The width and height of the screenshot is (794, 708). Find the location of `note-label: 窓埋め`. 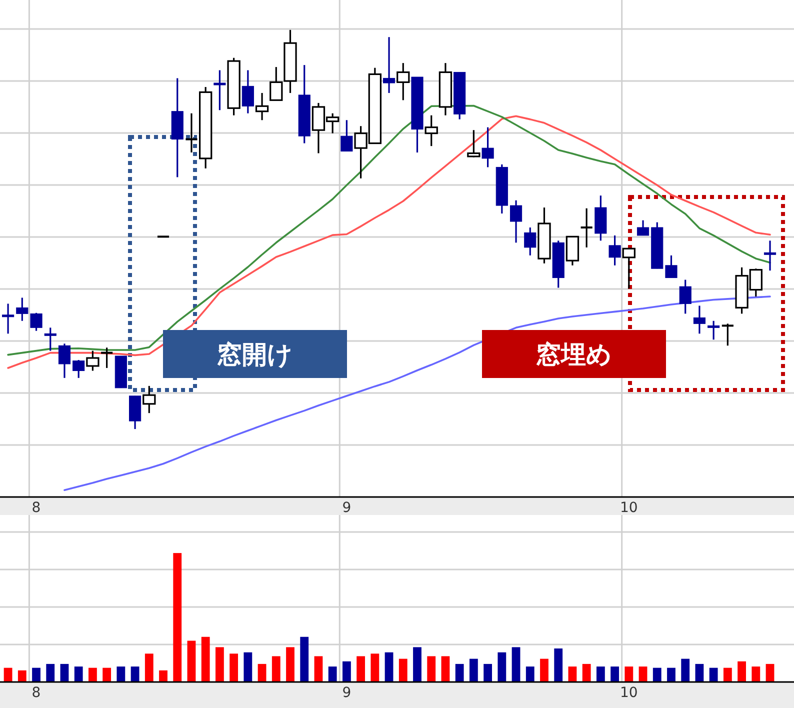

note-label: 窓埋め is located at coordinates (574, 354).